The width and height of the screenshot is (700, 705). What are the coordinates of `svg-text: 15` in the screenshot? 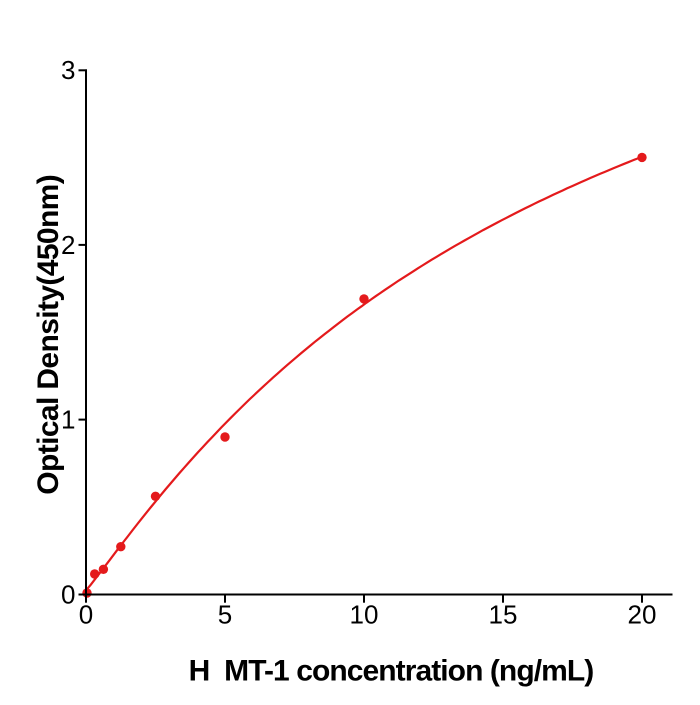 It's located at (503, 615).